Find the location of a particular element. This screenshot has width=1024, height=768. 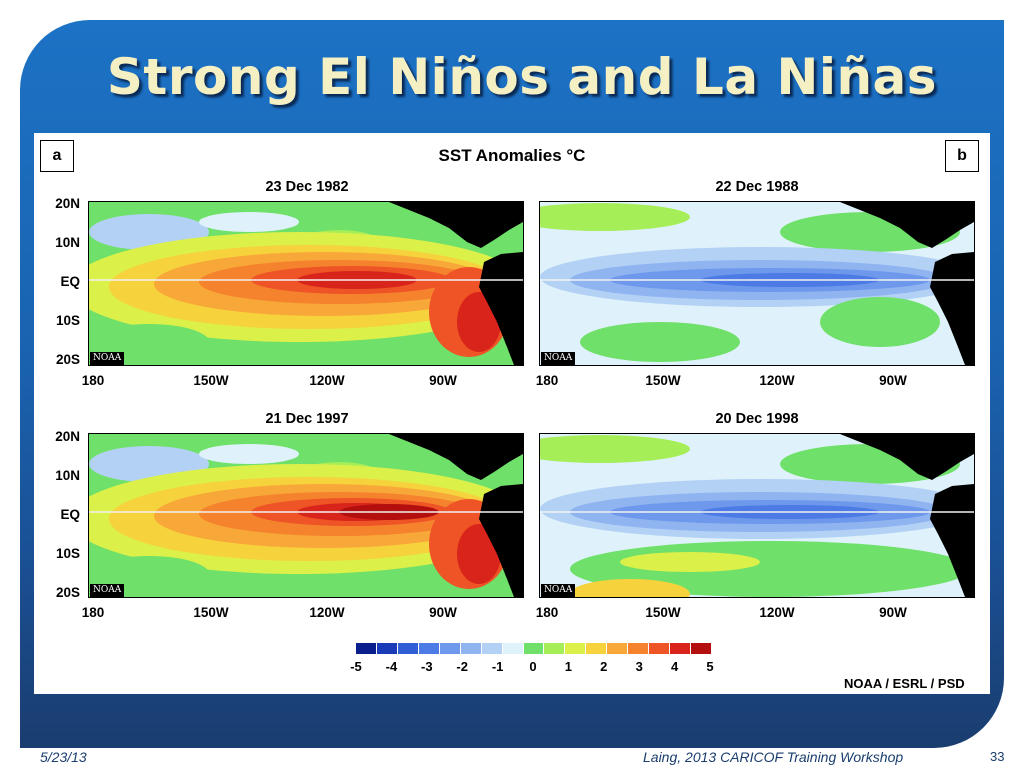

map-title-1982: 23 Dec 1982 is located at coordinates (307, 187).